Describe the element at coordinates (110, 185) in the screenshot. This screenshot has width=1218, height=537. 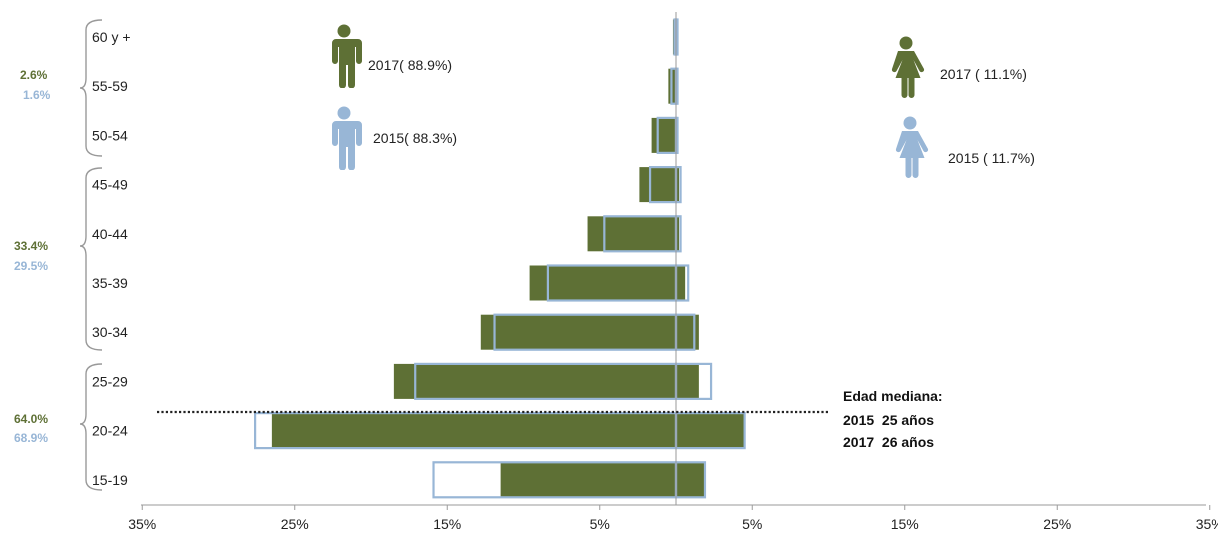
I see `age-label: 45-49` at that location.